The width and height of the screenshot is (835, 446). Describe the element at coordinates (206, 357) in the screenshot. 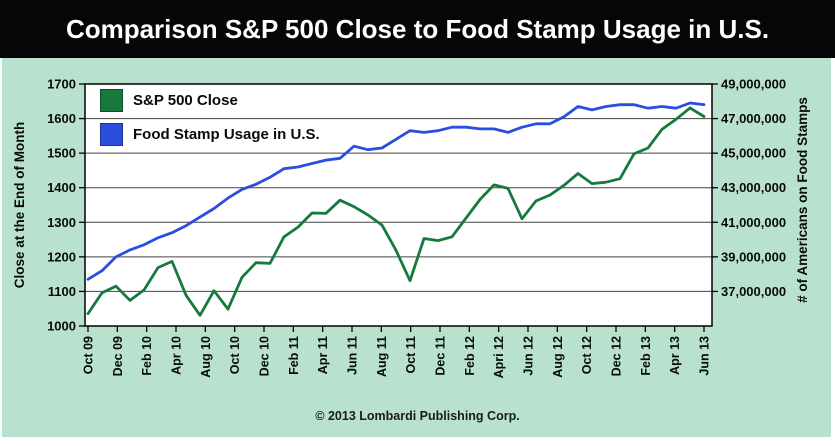

I see `x-tick-label: Aug 10` at that location.